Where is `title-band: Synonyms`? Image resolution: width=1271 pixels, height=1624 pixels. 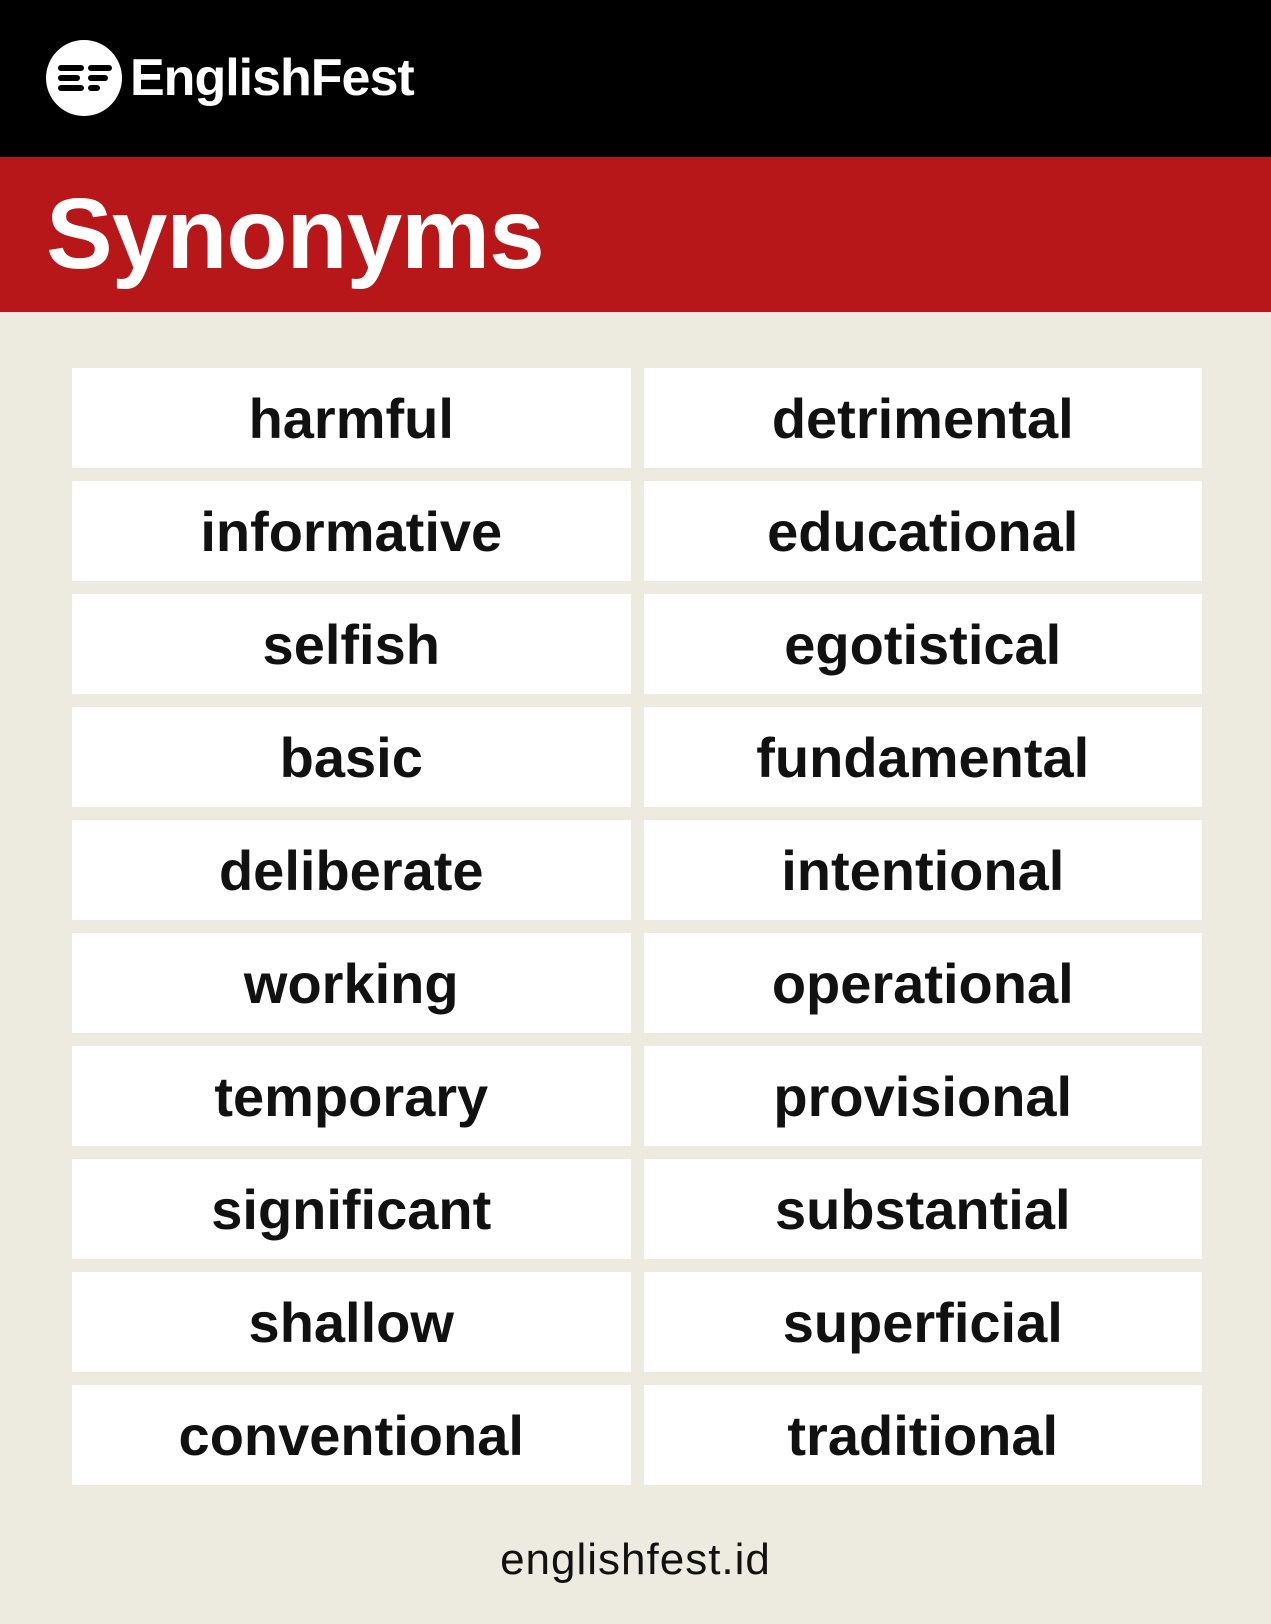 title-band: Synonyms is located at coordinates (635, 234).